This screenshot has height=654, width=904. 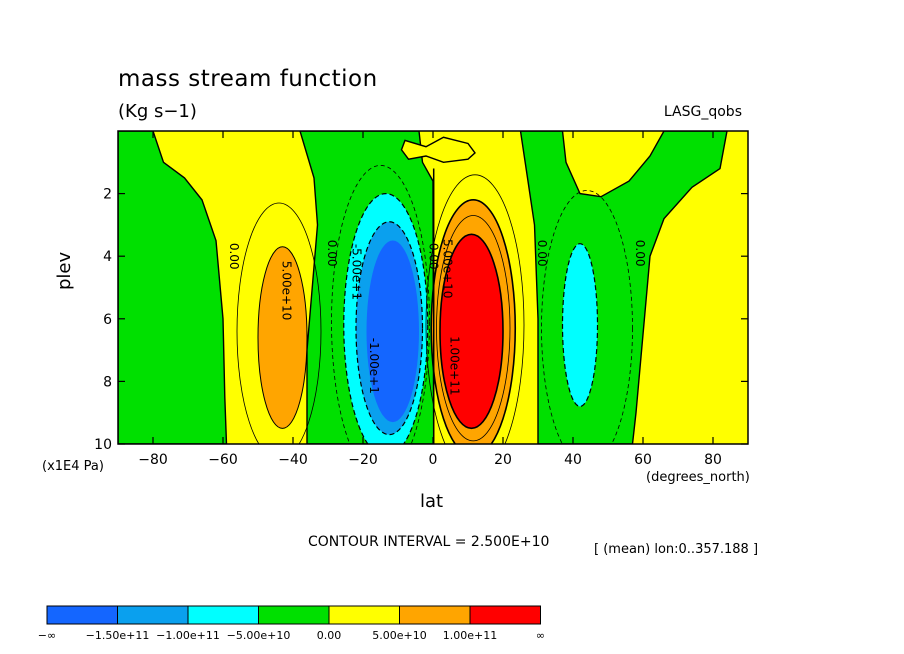 What do you see at coordinates (248, 79) in the screenshot?
I see `chart-title: mass stream function` at bounding box center [248, 79].